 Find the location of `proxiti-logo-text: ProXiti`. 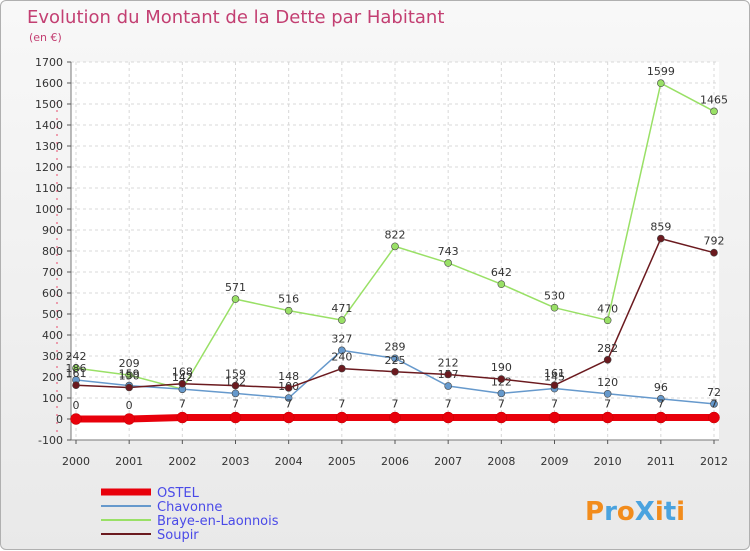

proxiti-logo-text: ProXiti is located at coordinates (635, 512).